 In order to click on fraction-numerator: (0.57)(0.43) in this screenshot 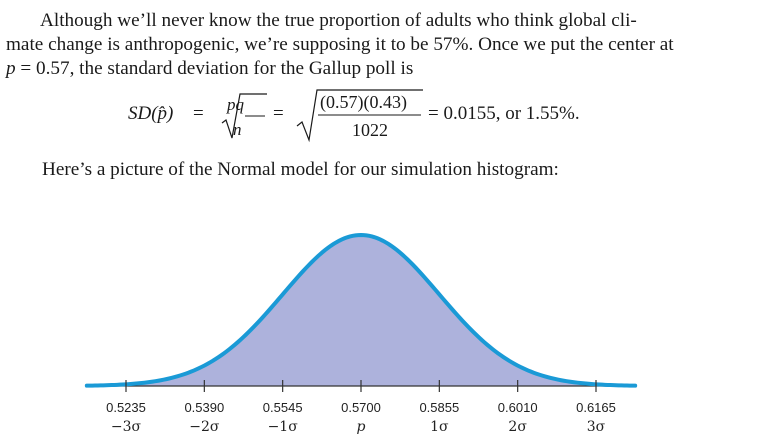, I will do `click(363, 102)`.